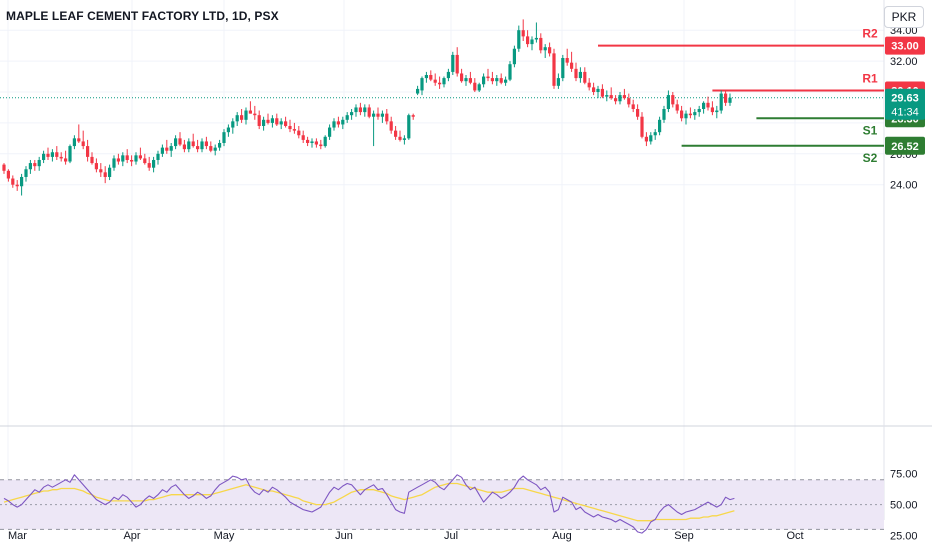  What do you see at coordinates (905, 47) in the screenshot?
I see `level-tag-text: 33.00` at bounding box center [905, 47].